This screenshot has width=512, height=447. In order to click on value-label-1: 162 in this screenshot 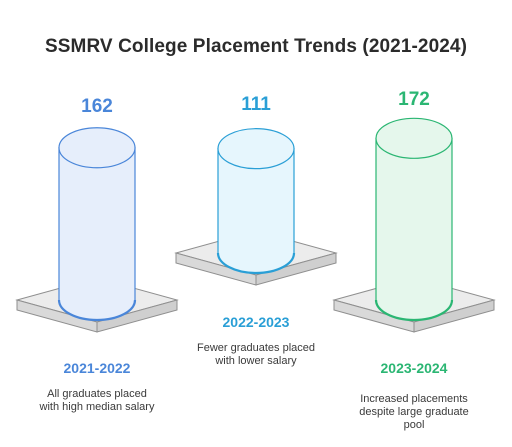, I will do `click(97, 106)`.